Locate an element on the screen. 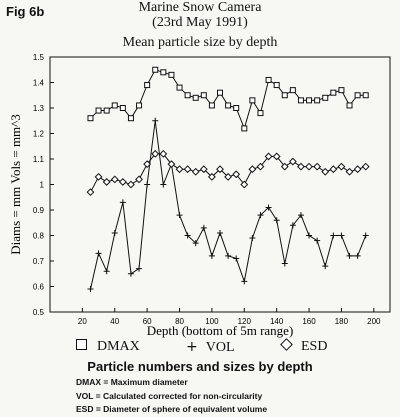  x-tick-label: 20 is located at coordinates (82, 321).